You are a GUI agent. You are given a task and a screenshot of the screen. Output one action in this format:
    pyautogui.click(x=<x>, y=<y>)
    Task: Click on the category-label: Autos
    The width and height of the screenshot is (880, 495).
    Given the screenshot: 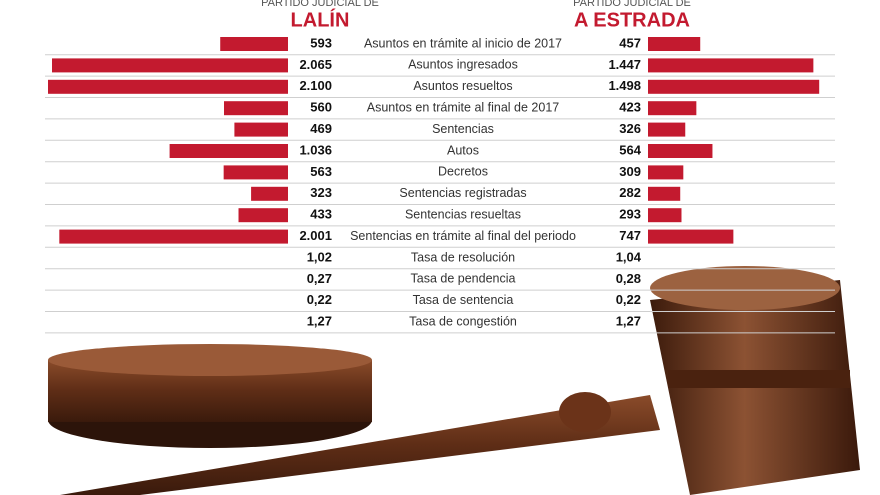 What is the action you would take?
    pyautogui.click(x=463, y=150)
    